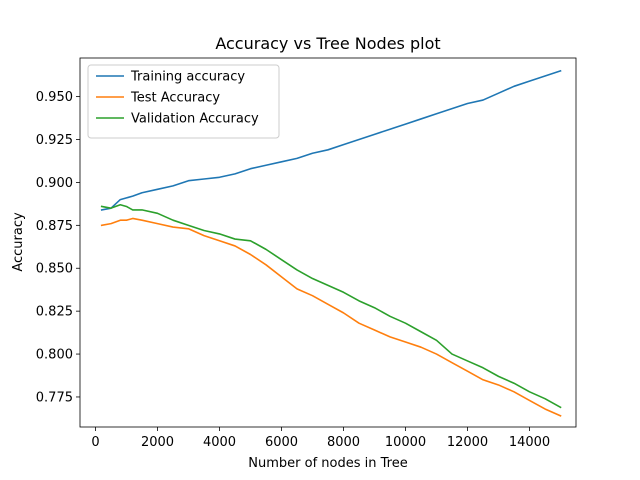  Describe the element at coordinates (54, 183) in the screenshot. I see `y-tick-label: 0.900` at that location.